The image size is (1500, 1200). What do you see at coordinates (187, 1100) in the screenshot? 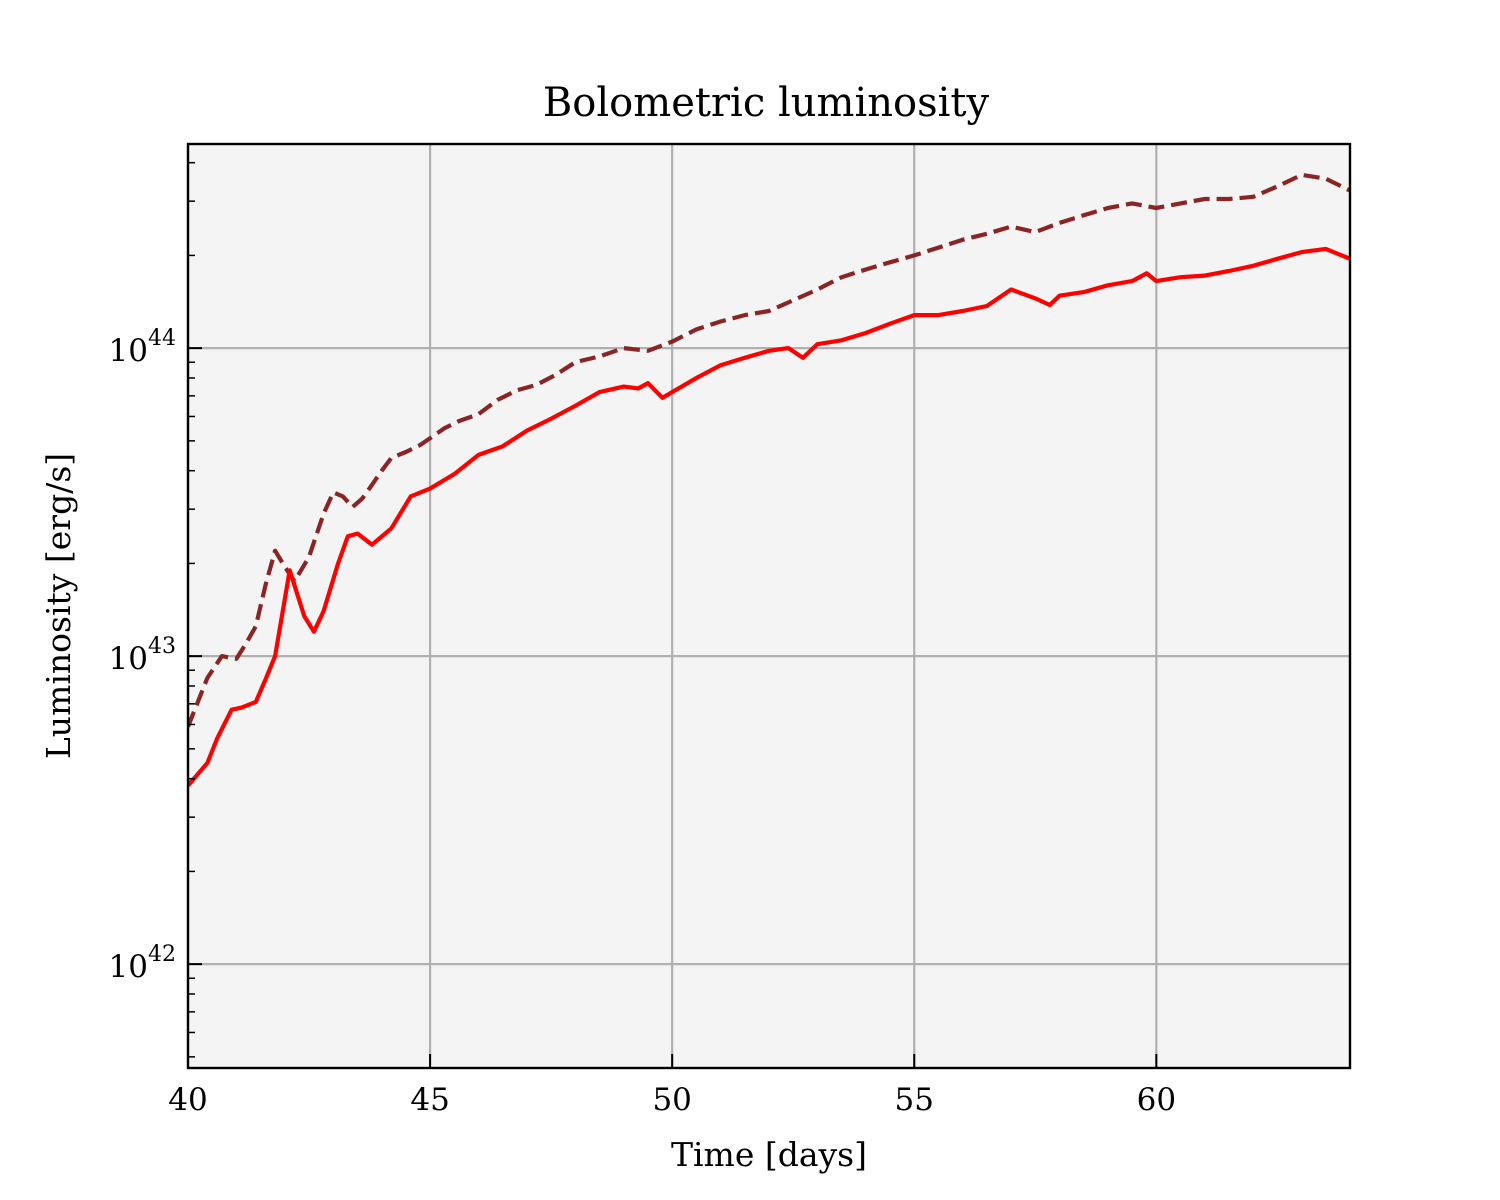
I see `x-tick-label: 40` at bounding box center [187, 1100].